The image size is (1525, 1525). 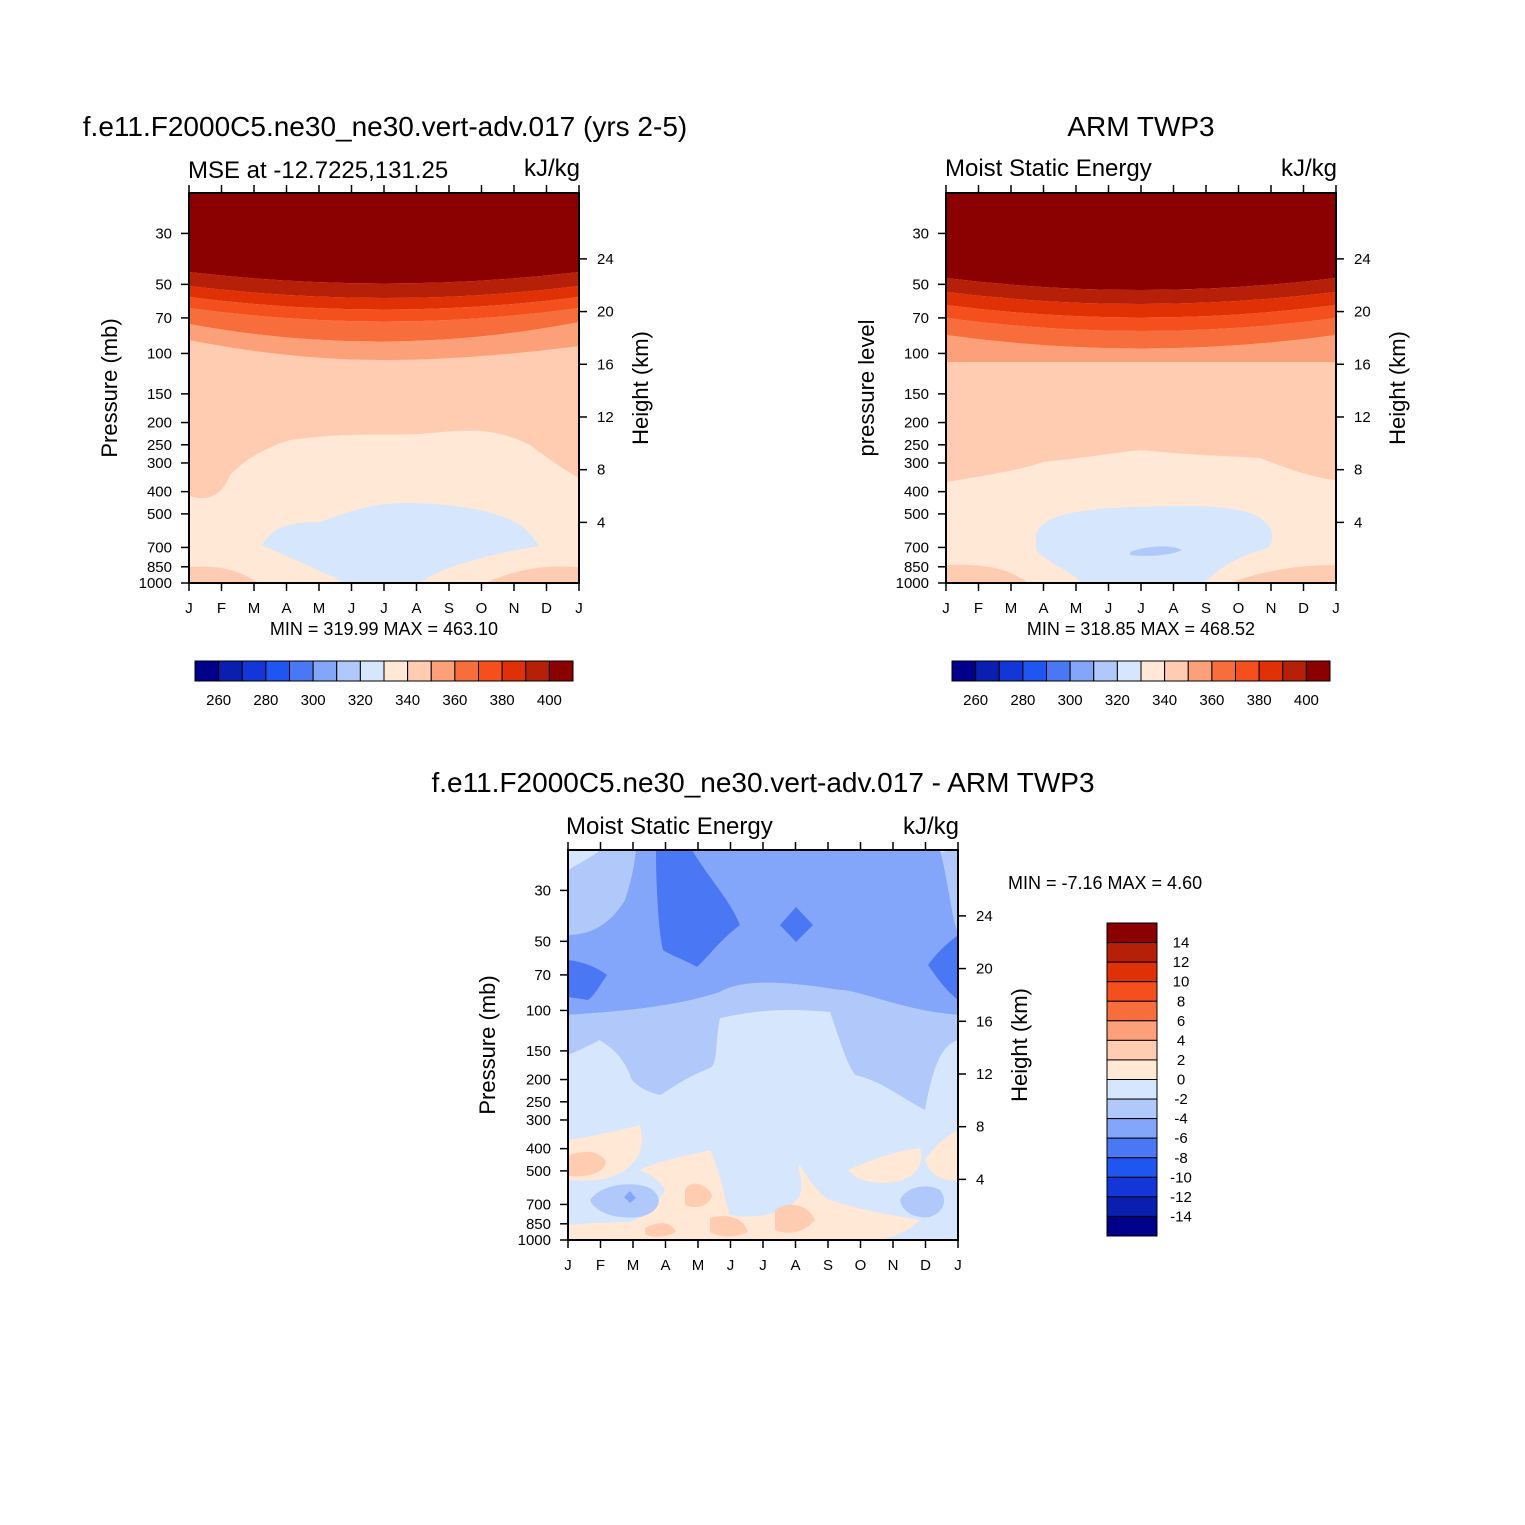 I want to click on panel-diff-units: kJ/kg, so click(x=931, y=826).